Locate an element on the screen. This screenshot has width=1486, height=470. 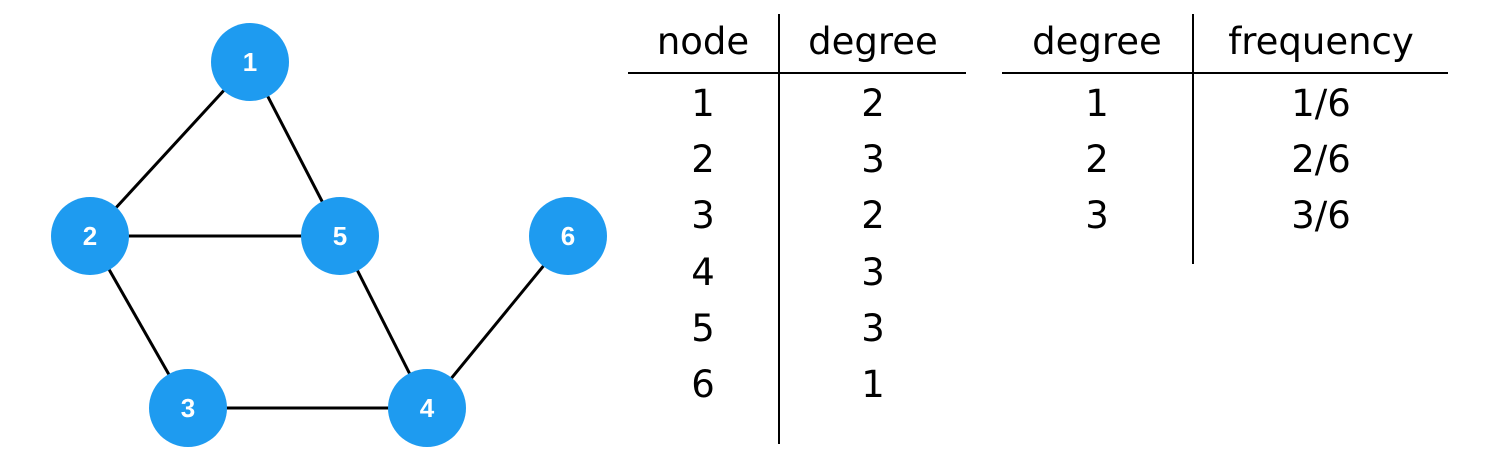
node-label: 3 is located at coordinates (188, 408).